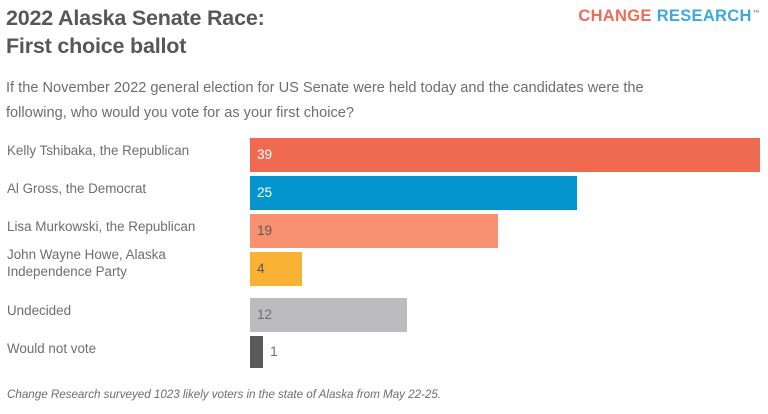 The image size is (768, 414). What do you see at coordinates (101, 226) in the screenshot?
I see `chart-row-label: Lisa Murkowski, the Republican` at bounding box center [101, 226].